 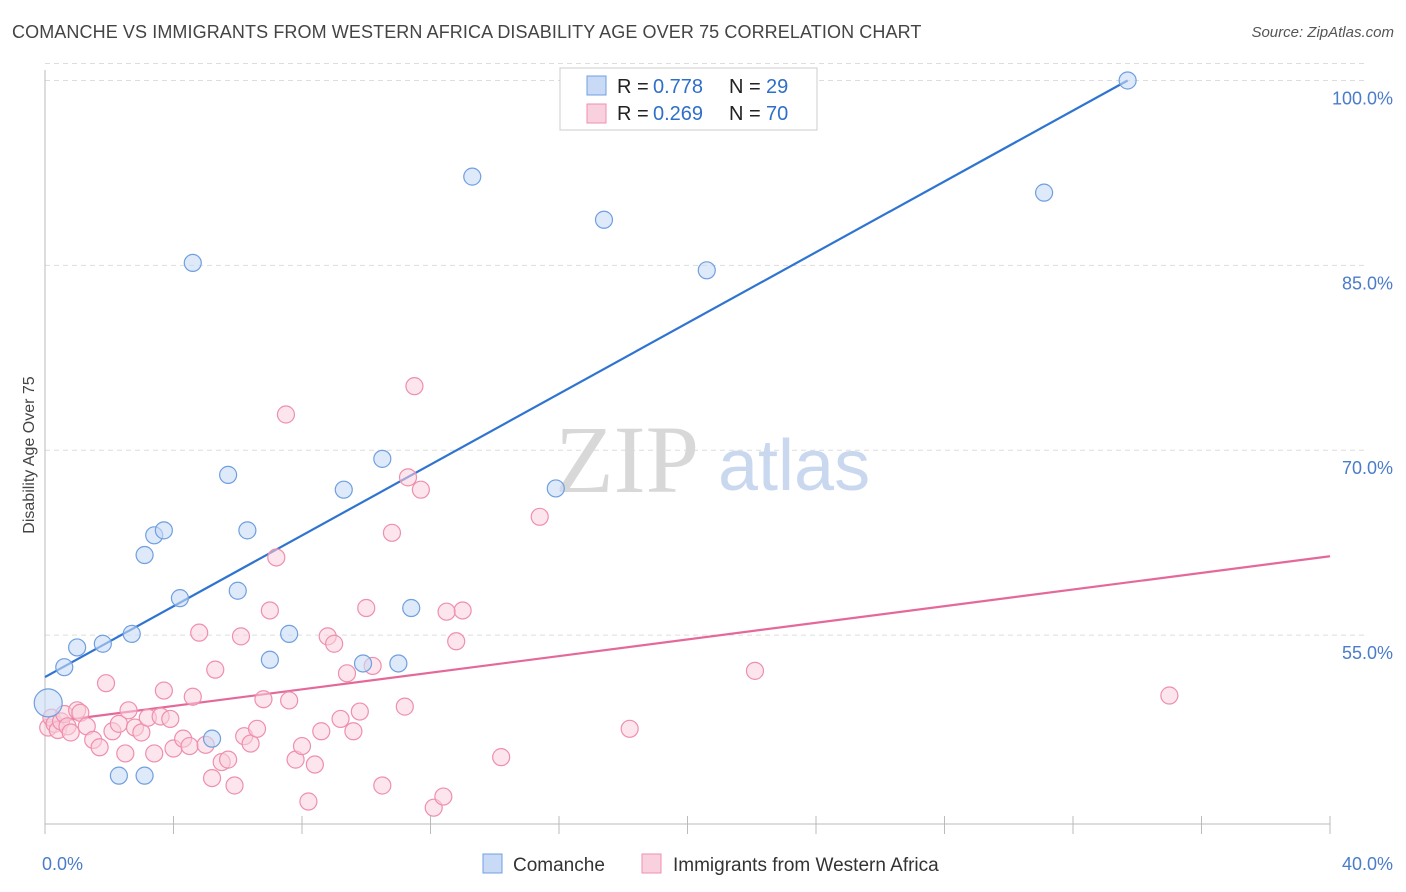 What do you see at coordinates (688, 99) in the screenshot?
I see `stats-legend: R = 0.778 N = 29 R = 0.269 N = 70` at bounding box center [688, 99].